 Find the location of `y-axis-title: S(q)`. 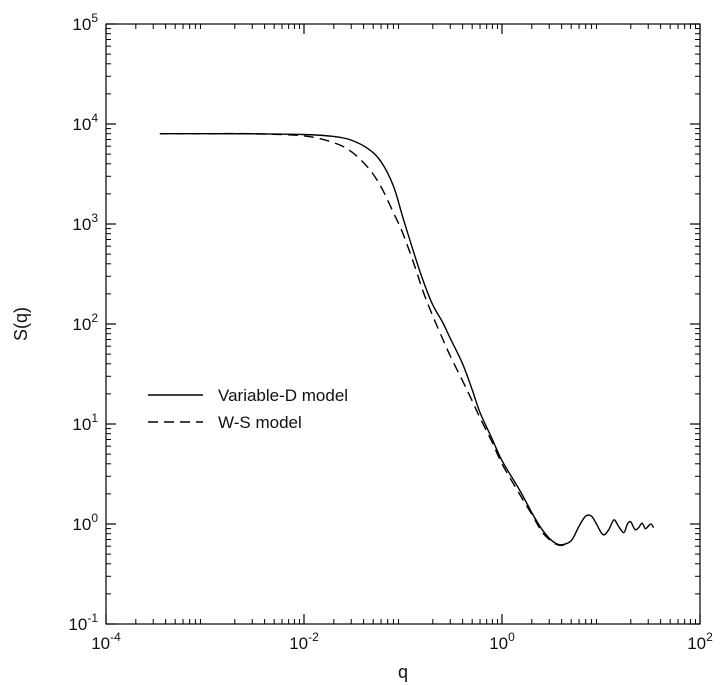

y-axis-title: S(q) is located at coordinates (21, 324).